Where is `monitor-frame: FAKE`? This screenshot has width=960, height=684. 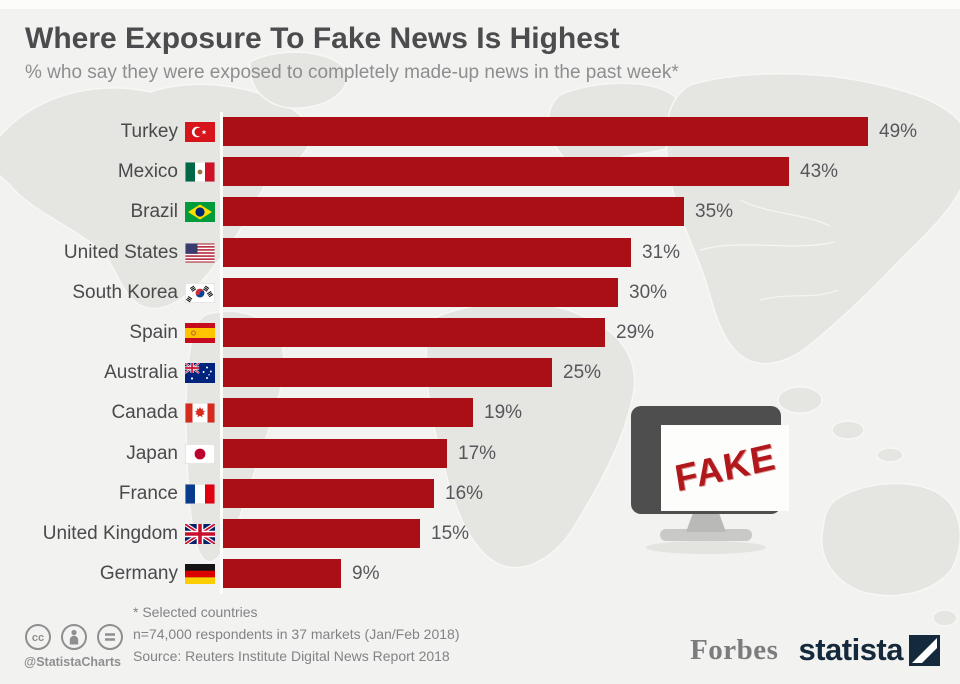
monitor-frame: FAKE is located at coordinates (710, 460).